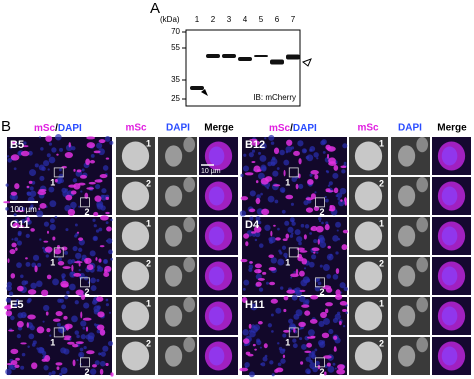 The image size is (474, 379). Describe the element at coordinates (274, 97) in the screenshot. I see `antibody-label: IB: mCherry` at that location.